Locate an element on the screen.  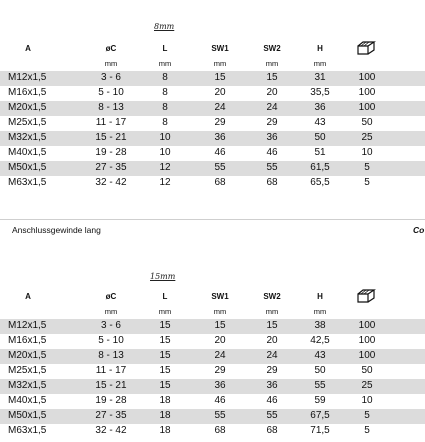
table-row: M32x1,5 15 - 21 10 36 36 50 25 is located at coordinates (212, 138).